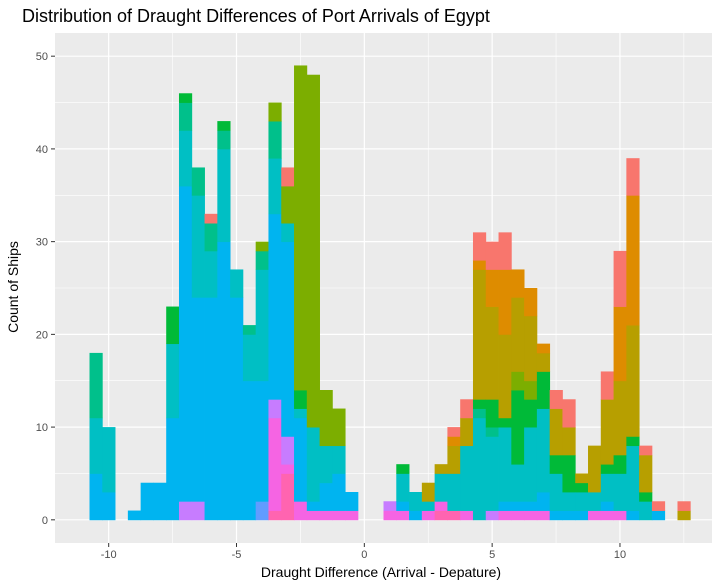 This screenshot has width=720, height=587. Describe the element at coordinates (364, 555) in the screenshot. I see `x-tick-label: 0` at that location.